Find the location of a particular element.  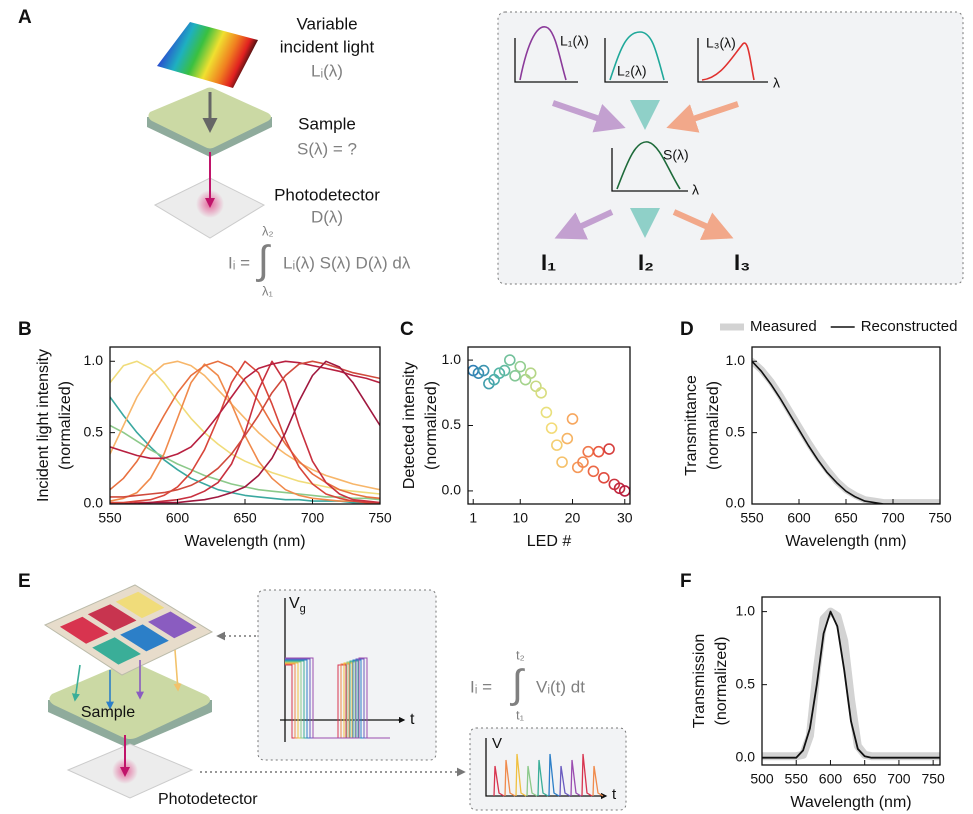

x-tick-label: 20 is located at coordinates (573, 518).